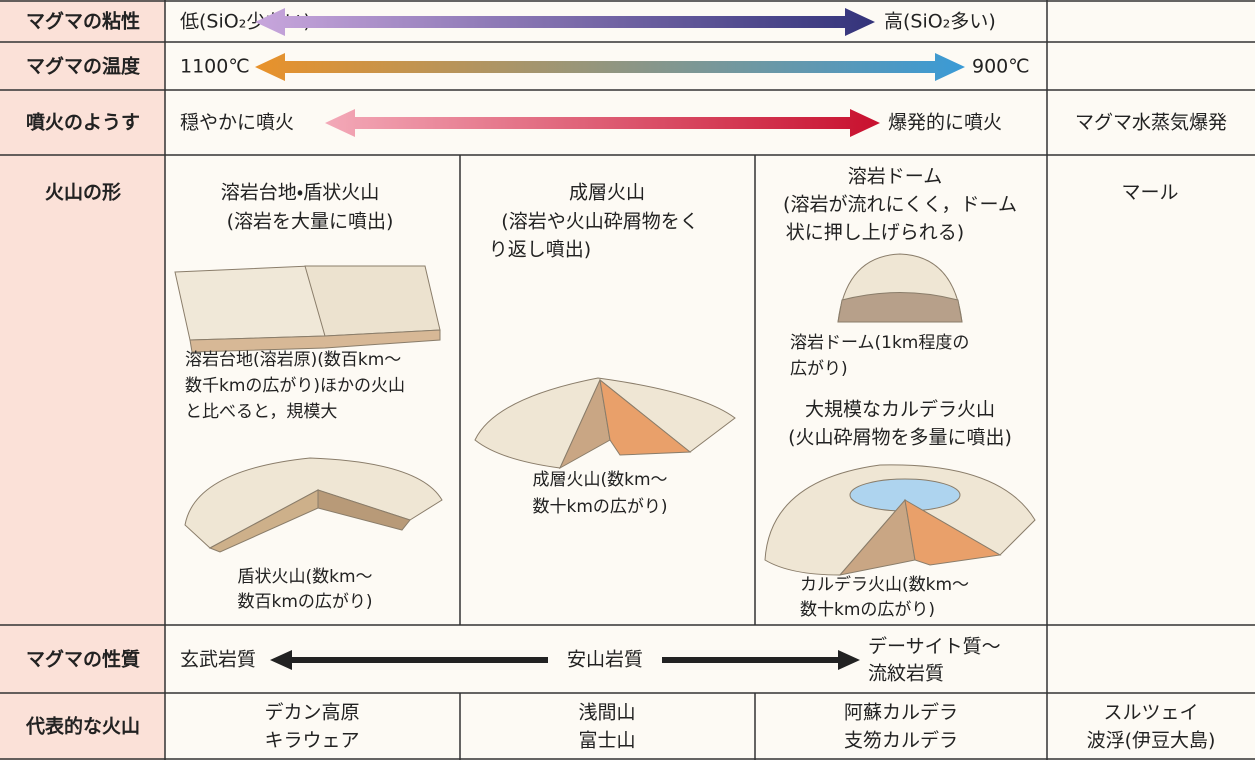  Describe the element at coordinates (599, 480) in the screenshot. I see `caption: 成層火山(数km～` at that location.